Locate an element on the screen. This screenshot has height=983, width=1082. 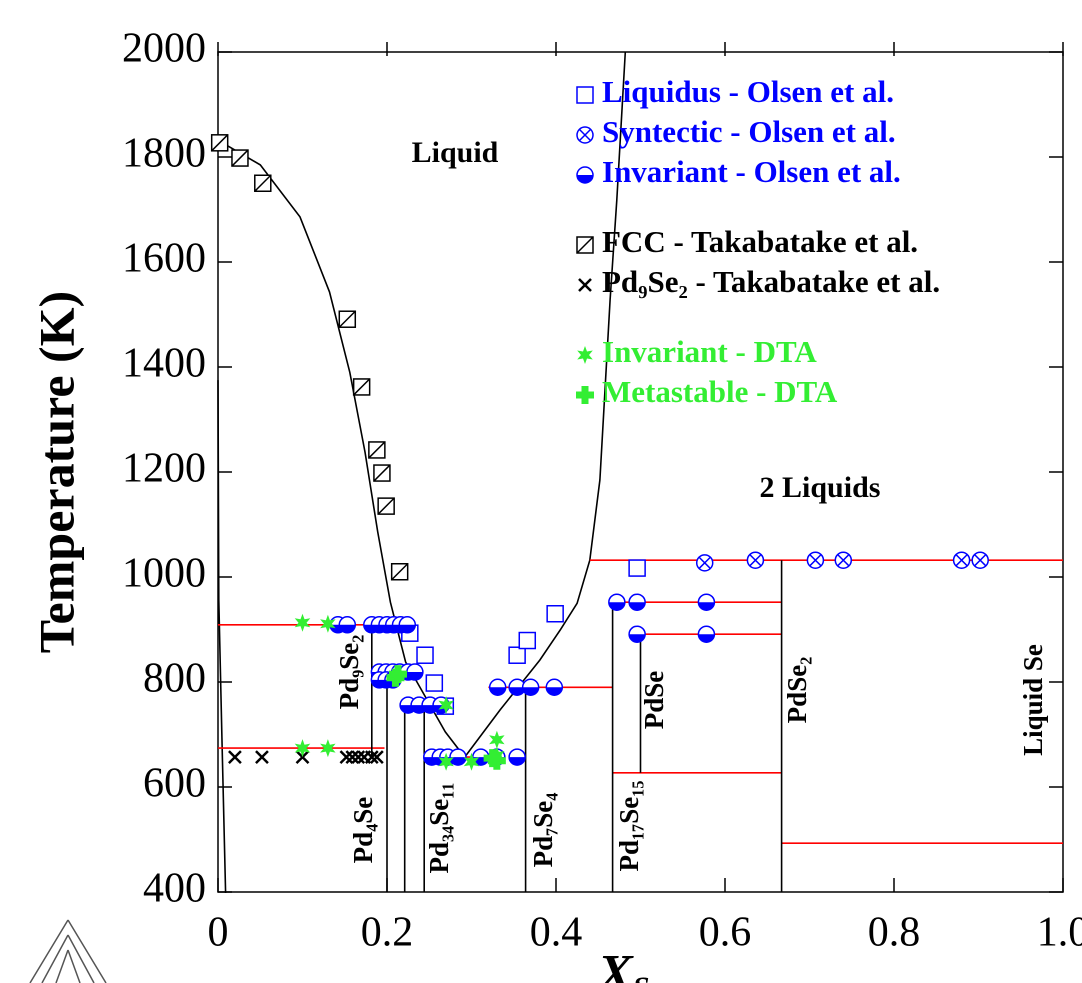
x-axis-label-sub: Se is located at coordinates (648, 977).